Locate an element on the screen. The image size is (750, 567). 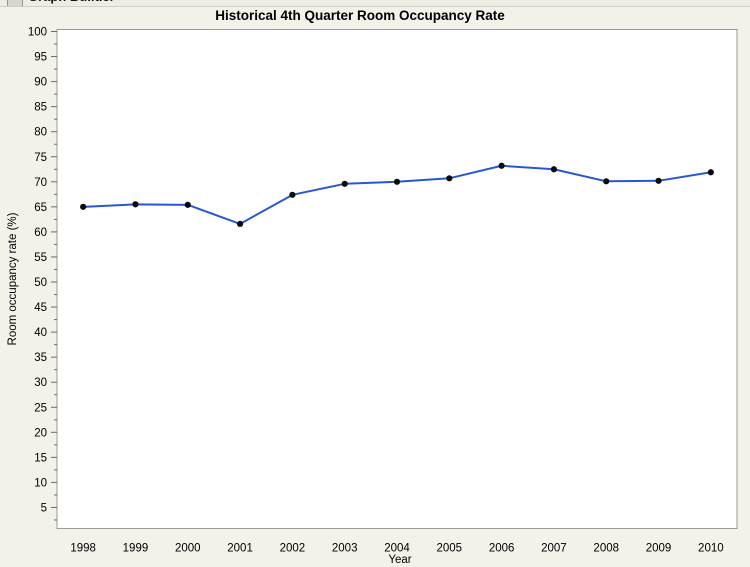
x-tick-label: 2004 is located at coordinates (397, 549).